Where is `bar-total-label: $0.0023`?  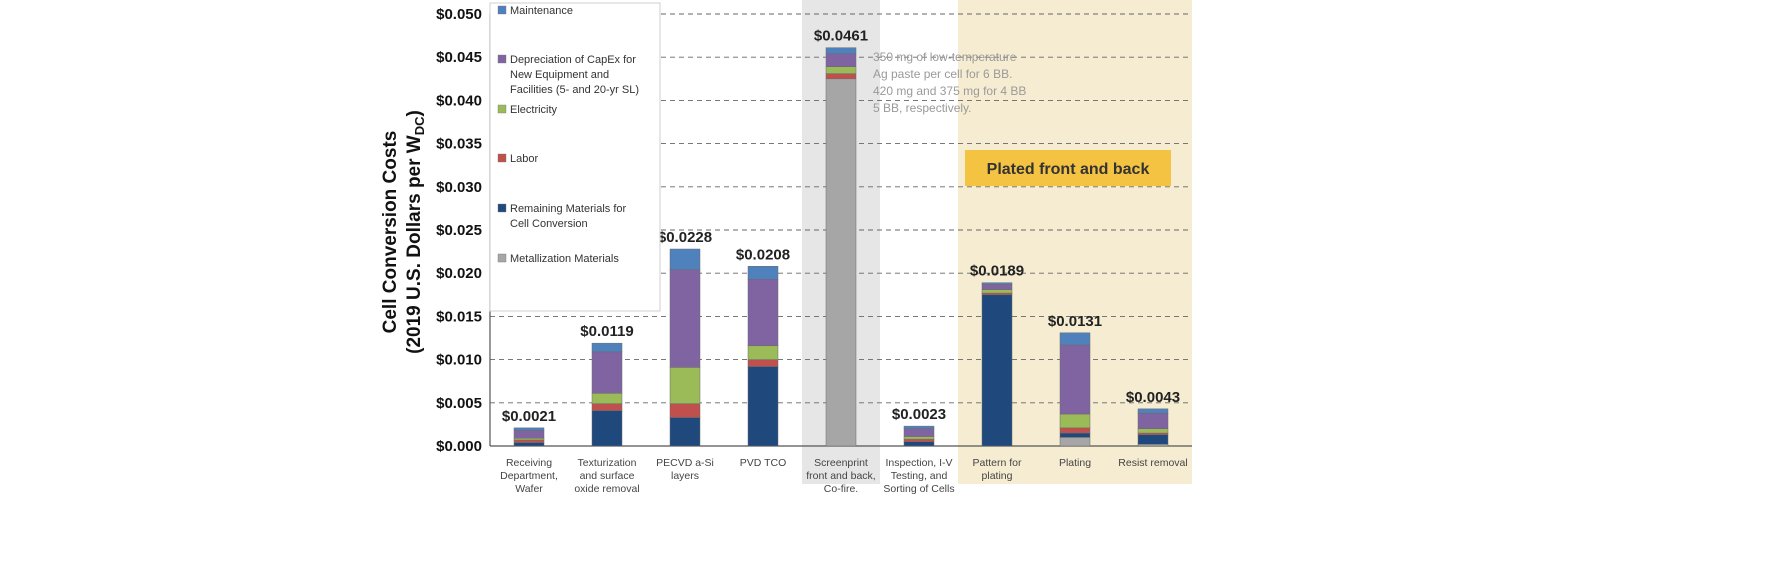 bar-total-label: $0.0023 is located at coordinates (919, 414).